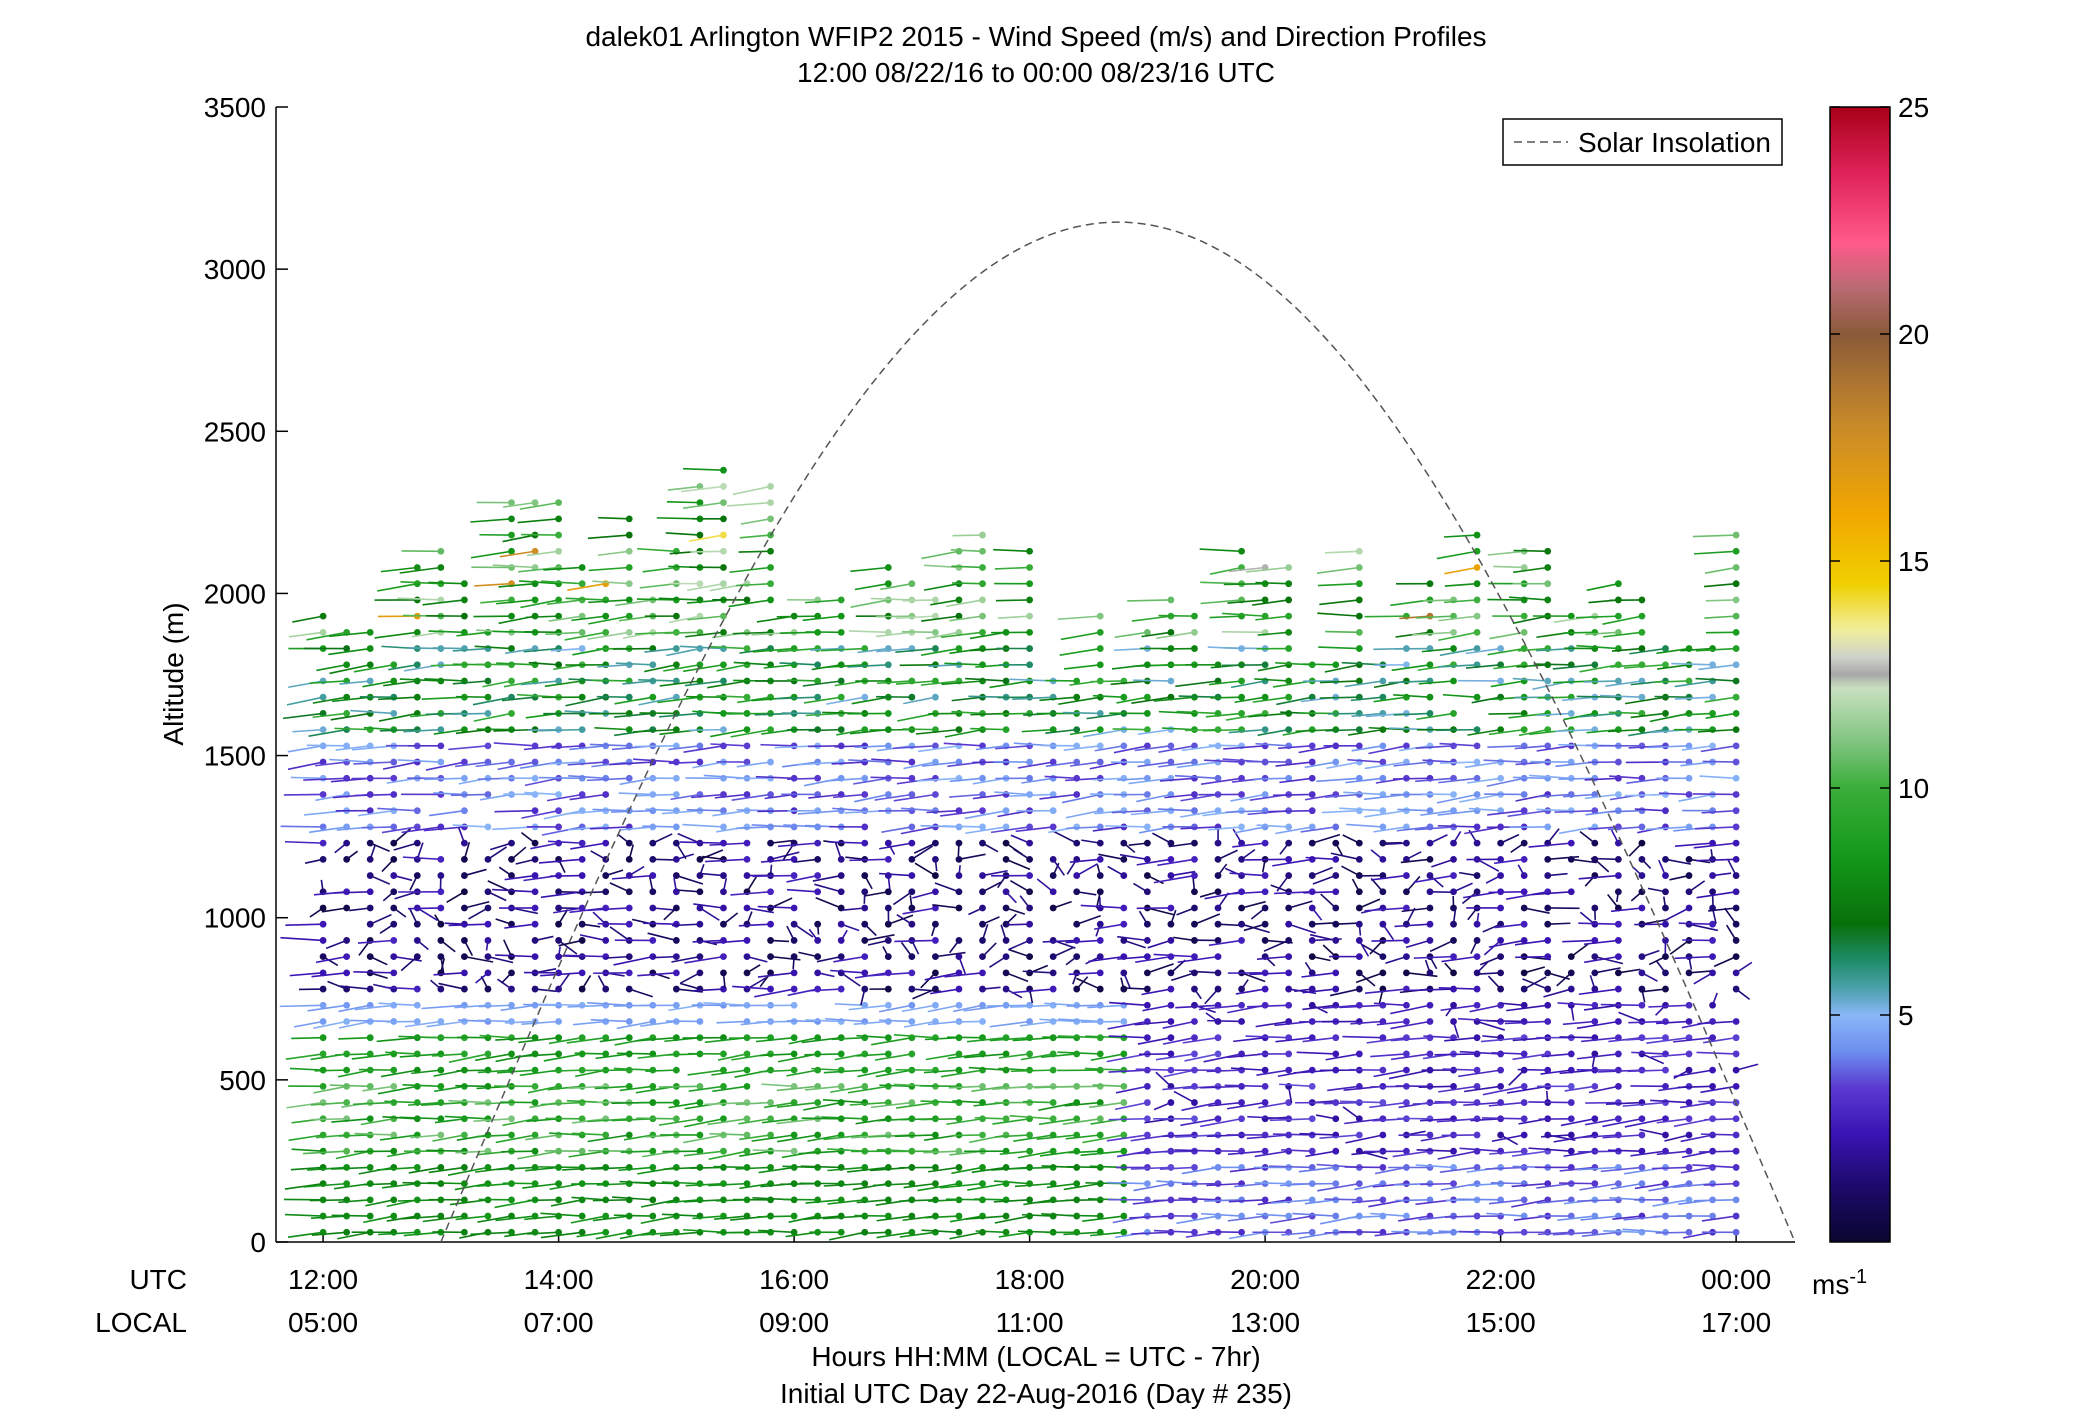 The width and height of the screenshot is (2098, 1425). Describe the element at coordinates (1913, 107) in the screenshot. I see `colorbar-tick-label: 25` at that location.